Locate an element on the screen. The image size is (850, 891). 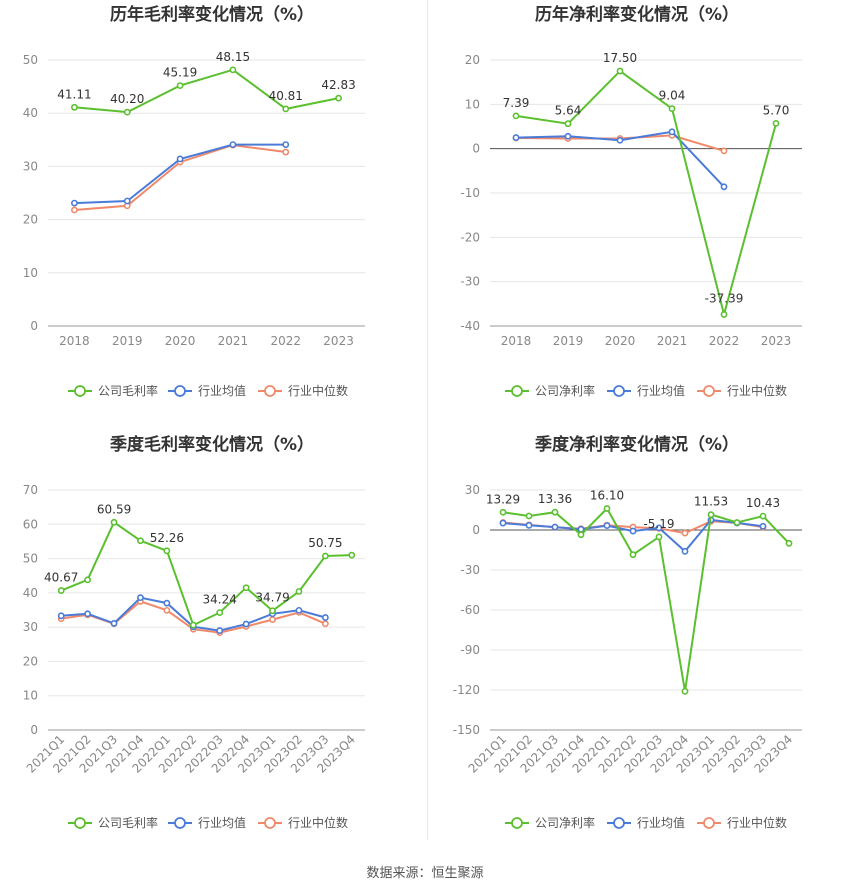
y-tick-label: -60 is located at coordinates (470, 610).